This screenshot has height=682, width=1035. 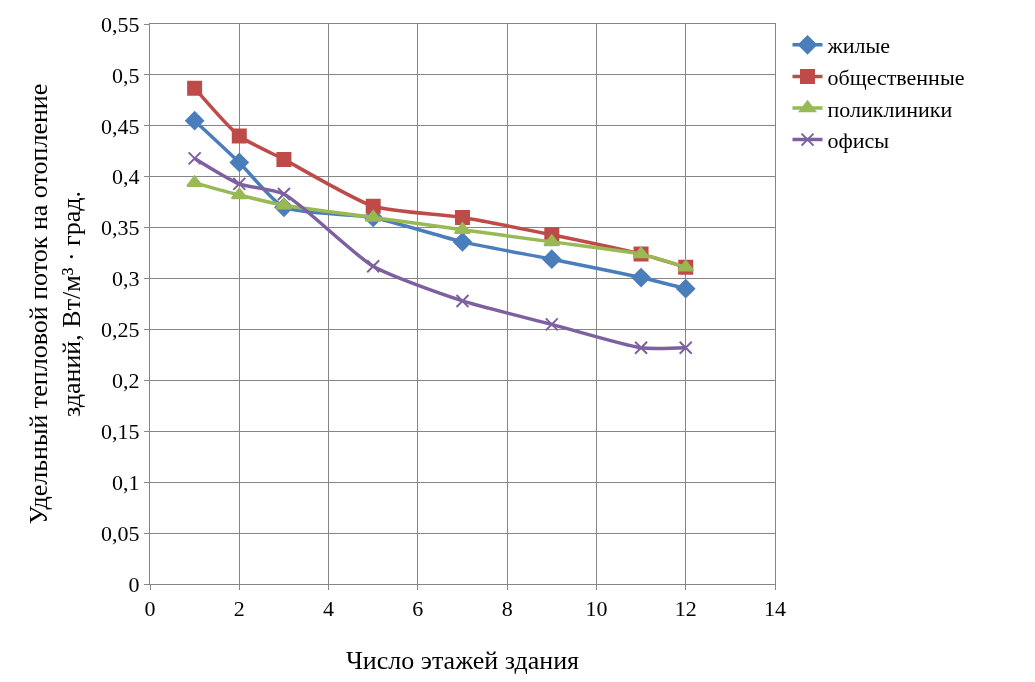 What do you see at coordinates (890, 109) in the screenshot?
I see `legend-label: поликлиники` at bounding box center [890, 109].